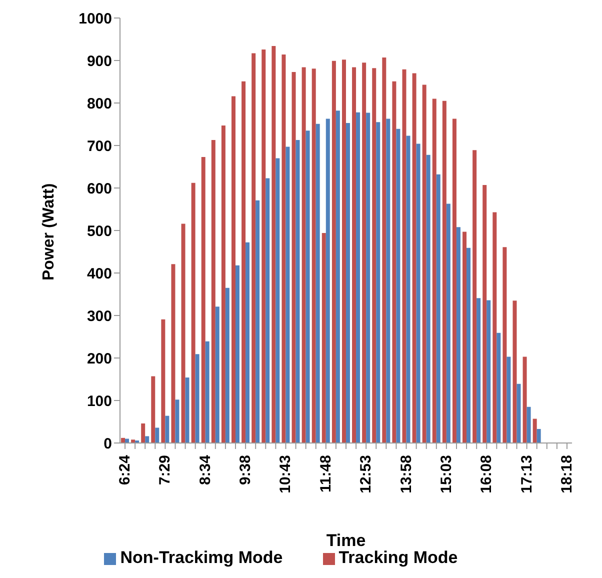 Image resolution: width=602 pixels, height=578 pixels. Describe the element at coordinates (325, 474) in the screenshot. I see `x-tick-label: 11:48` at that location.